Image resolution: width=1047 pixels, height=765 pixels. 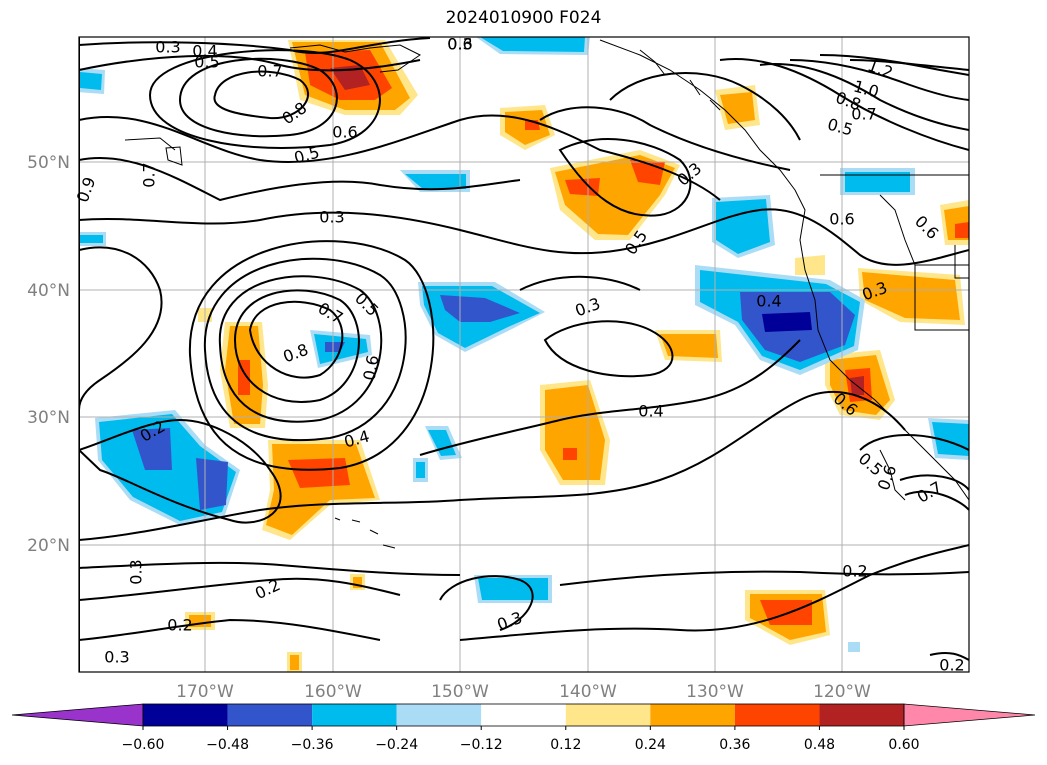 I want to click on colorbar-tick-label: −0.60, so click(x=143, y=745).